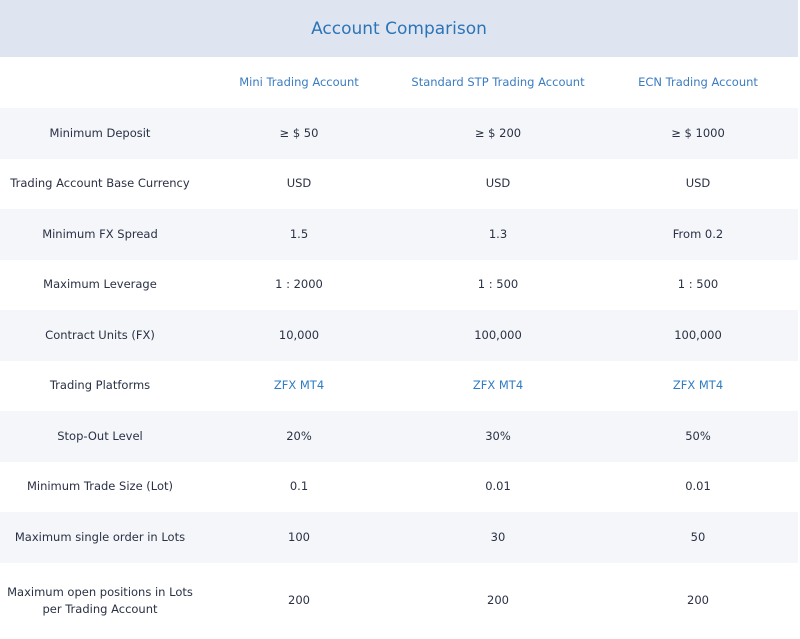 The width and height of the screenshot is (800, 639). I want to click on table-row: Maximum Leverage 1 : 2000 1 : 500 1 : 500, so click(399, 285).